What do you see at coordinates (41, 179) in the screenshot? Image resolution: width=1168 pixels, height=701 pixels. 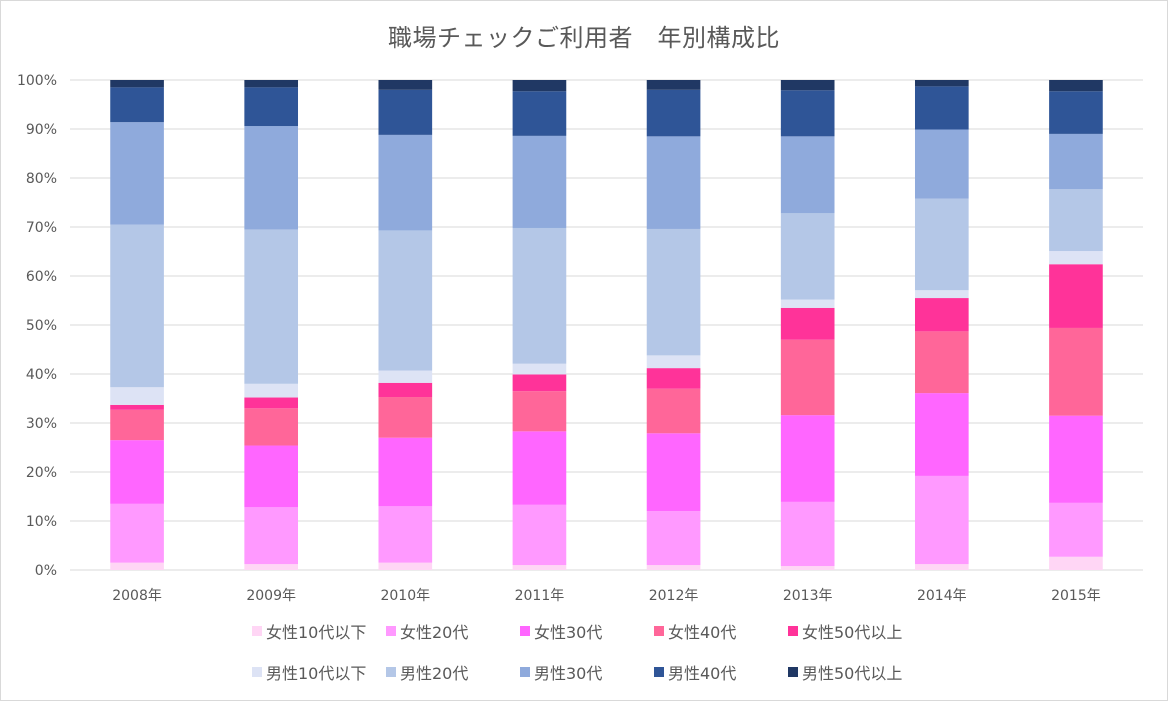 I see `y-tick-label: 80%` at bounding box center [41, 179].